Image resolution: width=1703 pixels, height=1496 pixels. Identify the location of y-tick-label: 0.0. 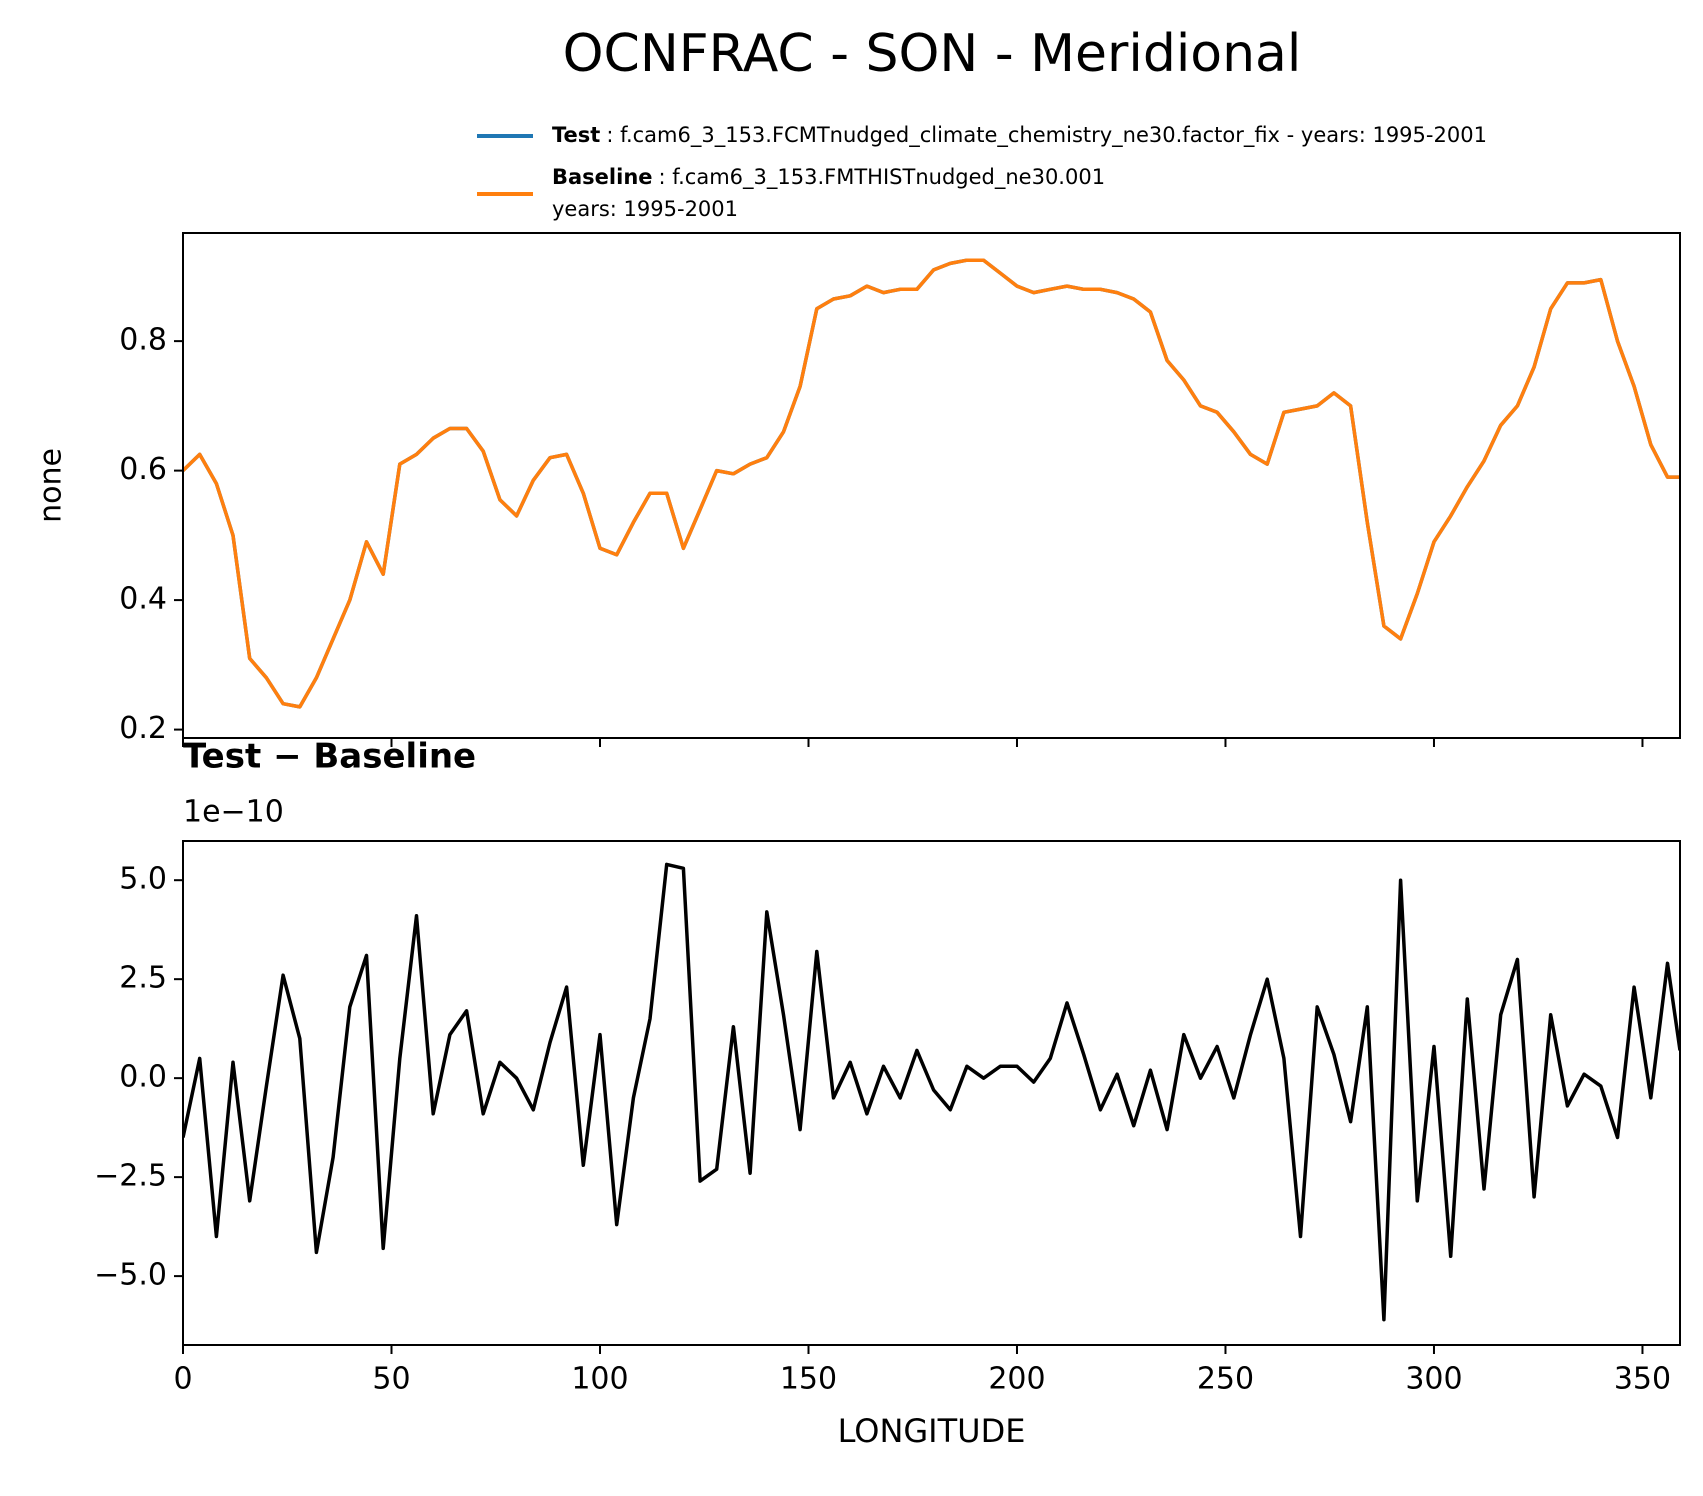
(143, 1077).